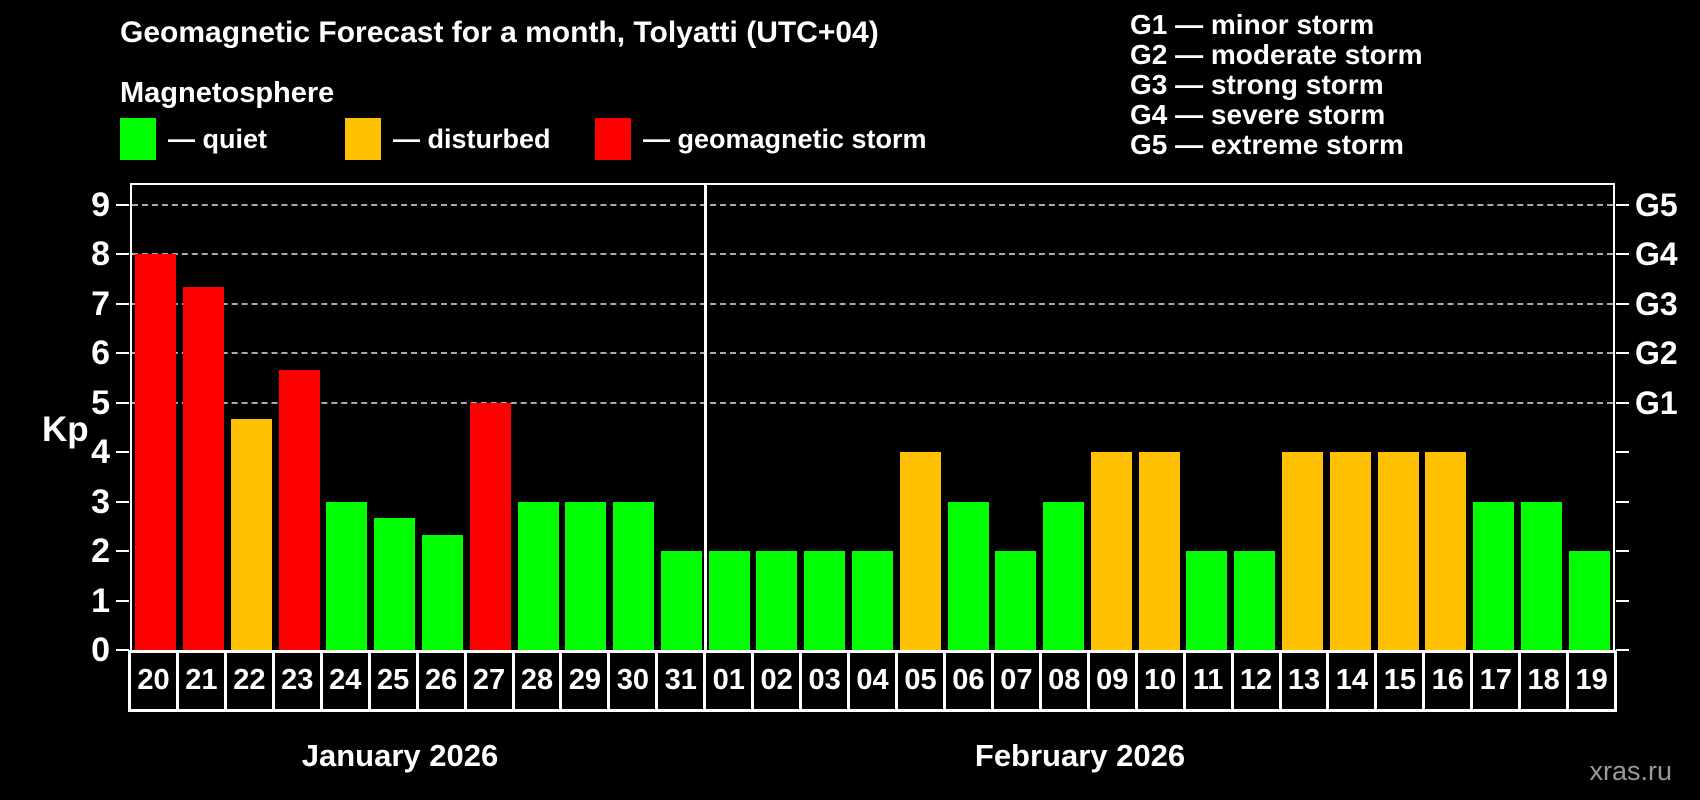  What do you see at coordinates (1448, 681) in the screenshot?
I see `day-cell-16: 16` at bounding box center [1448, 681].